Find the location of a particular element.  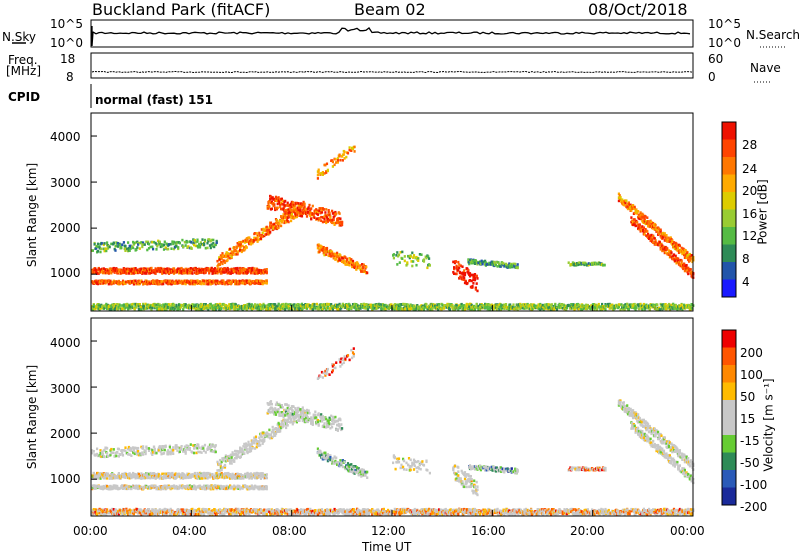

power-cell-2083 is located at coordinates (470, 276).